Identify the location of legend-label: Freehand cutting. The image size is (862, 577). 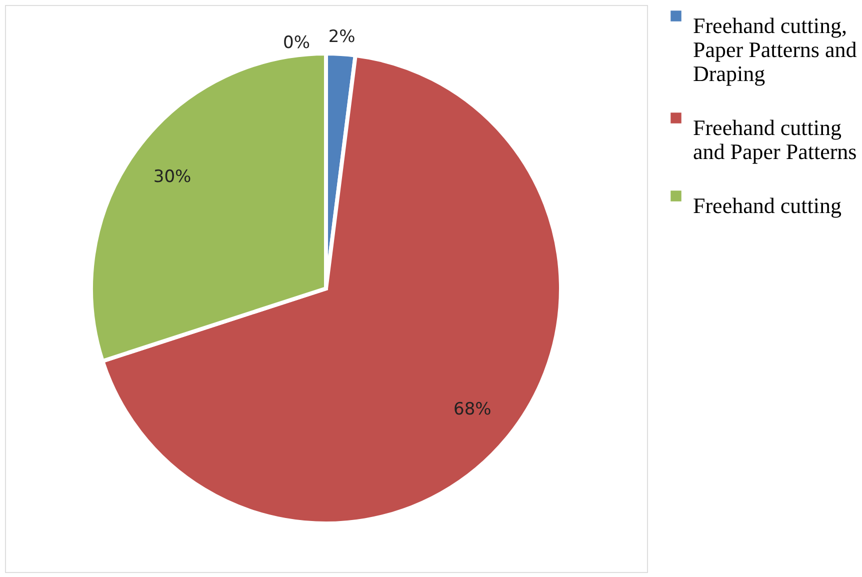
(767, 205).